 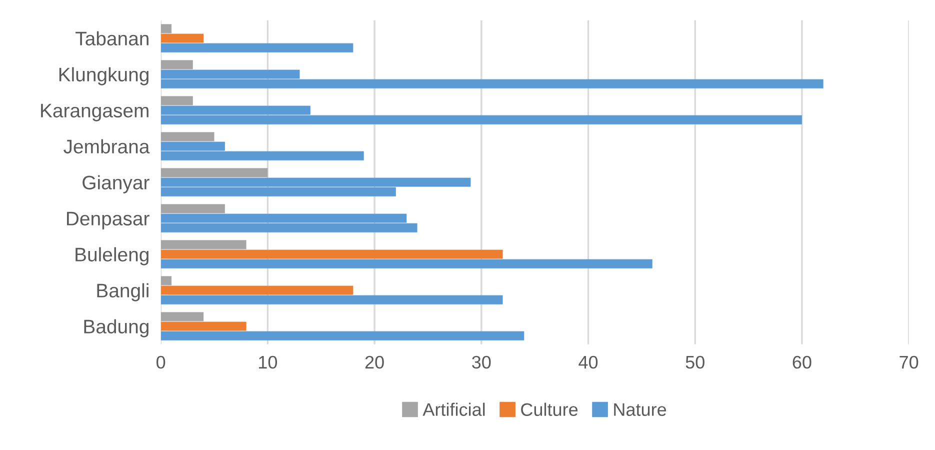 I want to click on x-tick-label: 0, so click(x=161, y=362).